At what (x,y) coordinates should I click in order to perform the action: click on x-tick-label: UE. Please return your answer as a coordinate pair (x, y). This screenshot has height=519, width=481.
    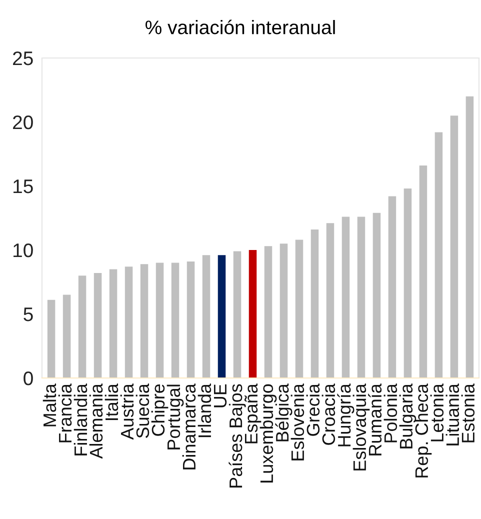
    Looking at the image, I should click on (220, 396).